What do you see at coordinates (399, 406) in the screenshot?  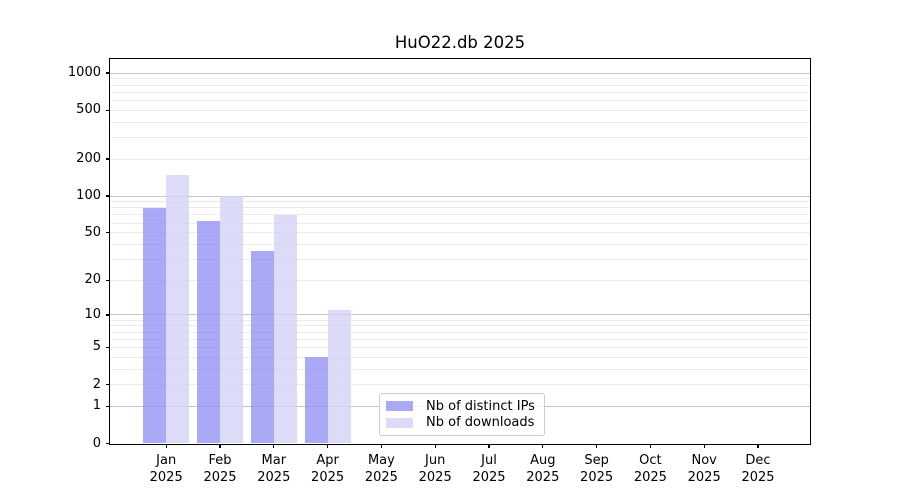 I see `legend-swatch-distinct-ips` at bounding box center [399, 406].